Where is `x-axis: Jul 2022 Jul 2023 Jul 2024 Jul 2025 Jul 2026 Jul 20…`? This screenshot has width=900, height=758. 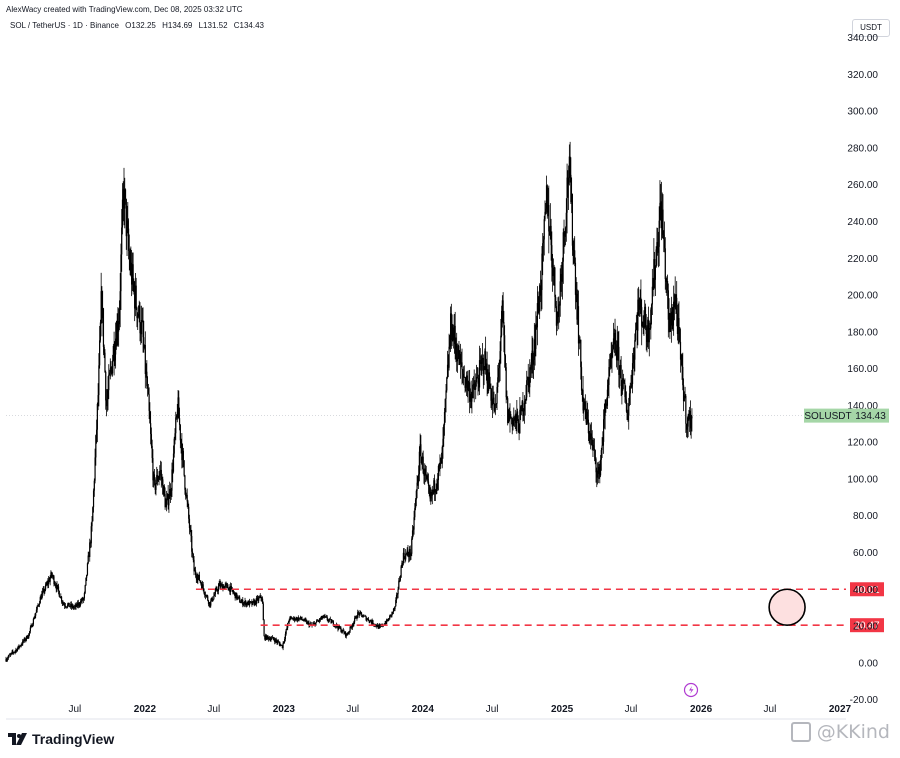 x-axis: Jul 2022 Jul 2023 Jul 2024 Jul 2025 Jul 2026 Jul 20… is located at coordinates (459, 709).